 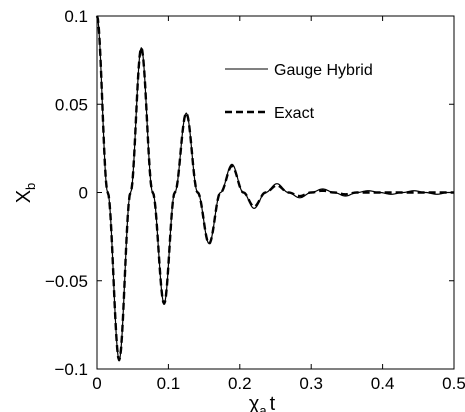 What do you see at coordinates (323, 70) in the screenshot?
I see `legend-label-gauge-hybrid: Gauge Hybrid` at bounding box center [323, 70].